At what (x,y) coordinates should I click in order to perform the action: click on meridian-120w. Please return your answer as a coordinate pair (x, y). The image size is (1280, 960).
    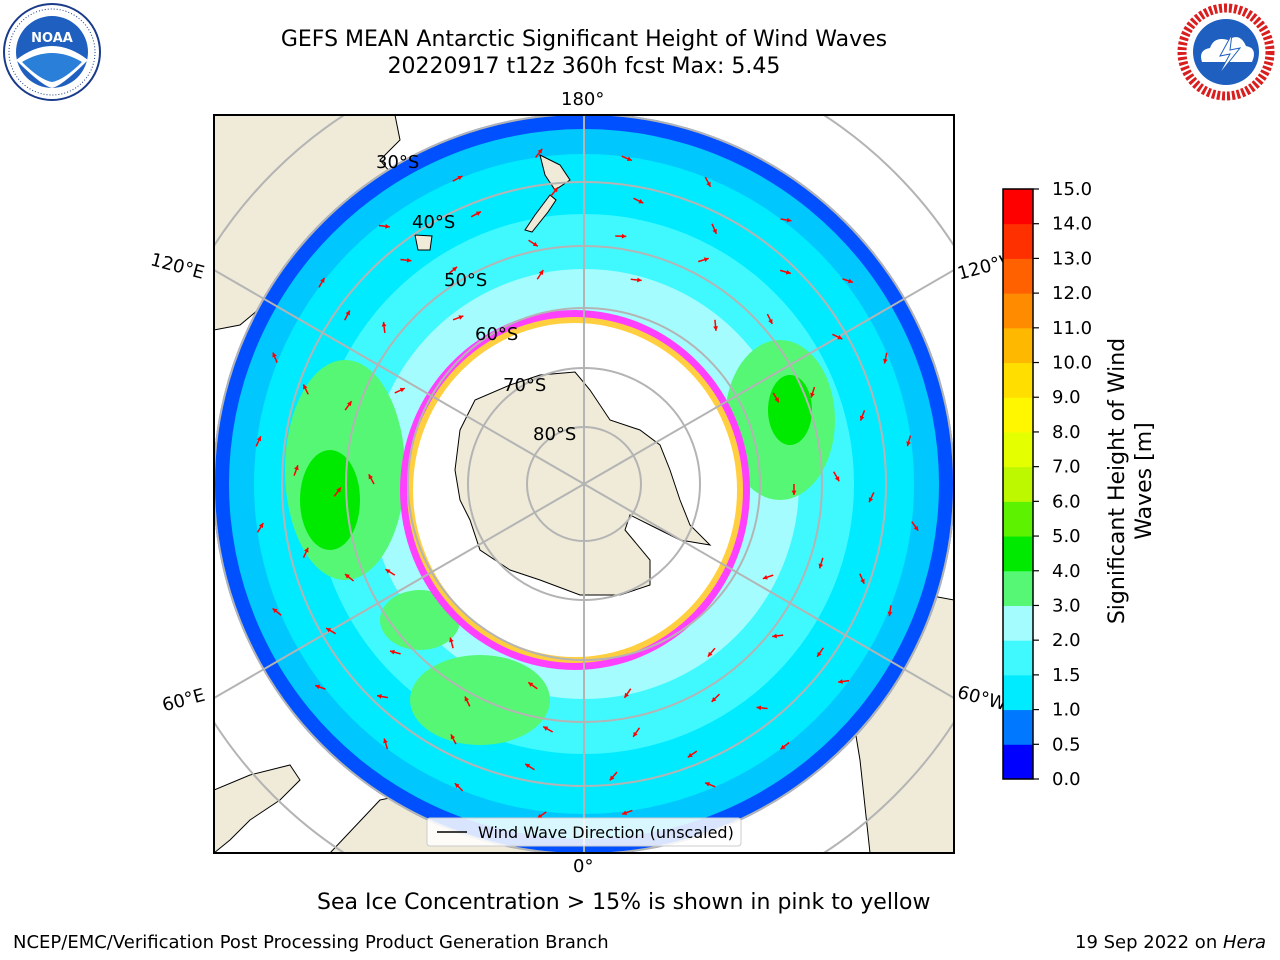
    Looking at the image, I should click on (768, 377).